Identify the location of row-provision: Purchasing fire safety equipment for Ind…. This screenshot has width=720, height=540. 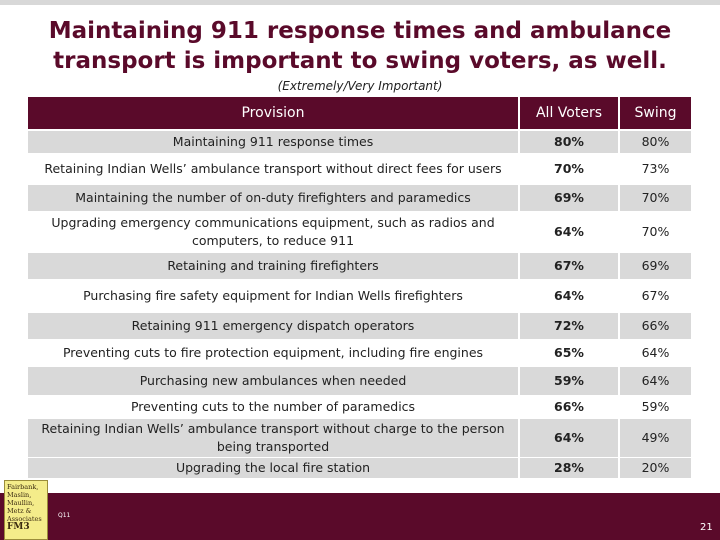
(273, 295).